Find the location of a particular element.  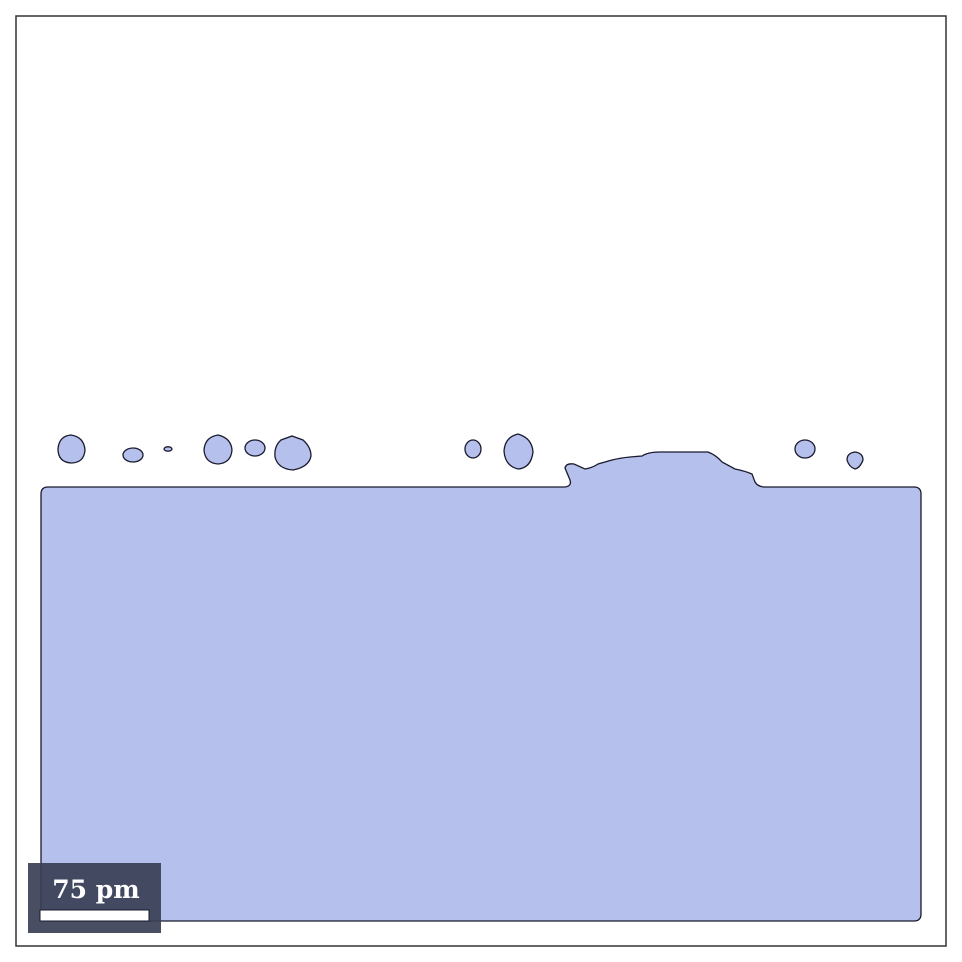

scale-bar-line is located at coordinates (94, 915).